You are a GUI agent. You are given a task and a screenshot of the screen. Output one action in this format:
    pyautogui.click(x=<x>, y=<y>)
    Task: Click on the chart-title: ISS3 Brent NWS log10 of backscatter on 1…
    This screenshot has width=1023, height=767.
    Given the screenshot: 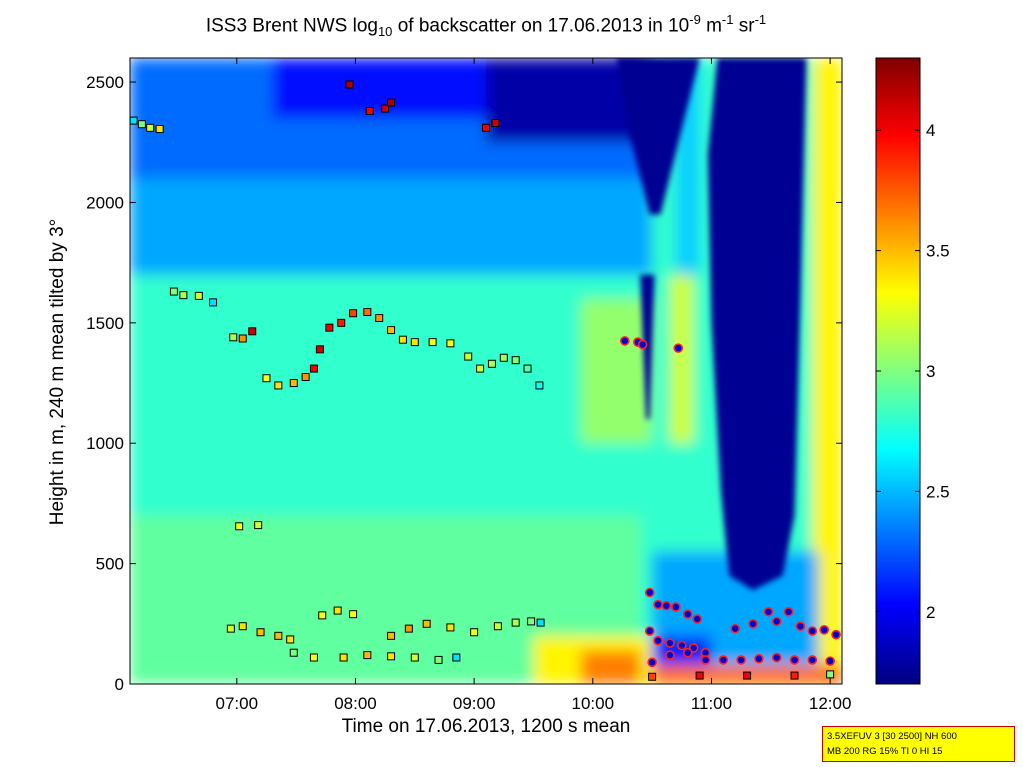 What is the action you would take?
    pyautogui.click(x=486, y=26)
    